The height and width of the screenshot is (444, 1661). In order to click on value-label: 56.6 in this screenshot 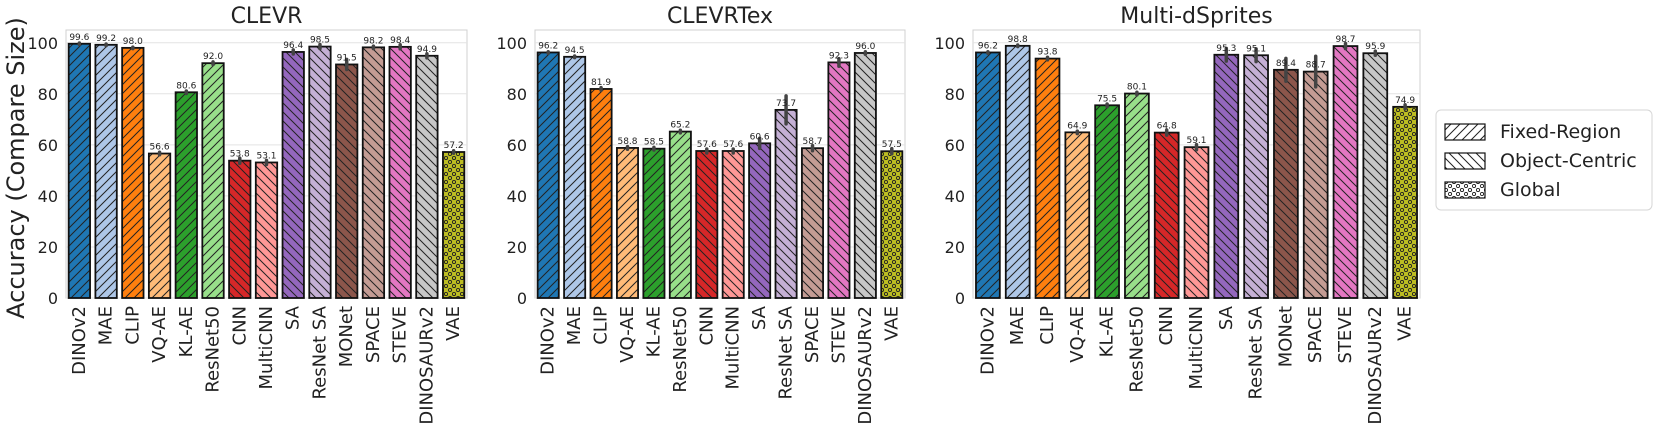, I will do `click(160, 148)`.